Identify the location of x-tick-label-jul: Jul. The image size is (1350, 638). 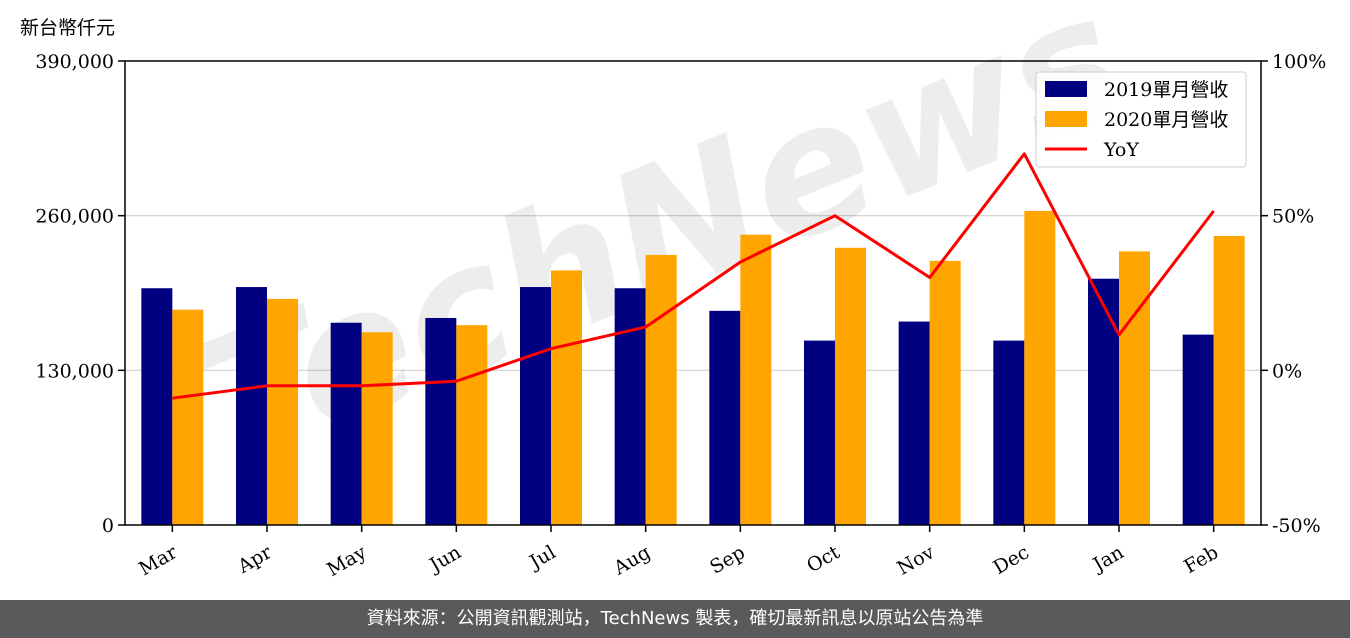
(541, 557).